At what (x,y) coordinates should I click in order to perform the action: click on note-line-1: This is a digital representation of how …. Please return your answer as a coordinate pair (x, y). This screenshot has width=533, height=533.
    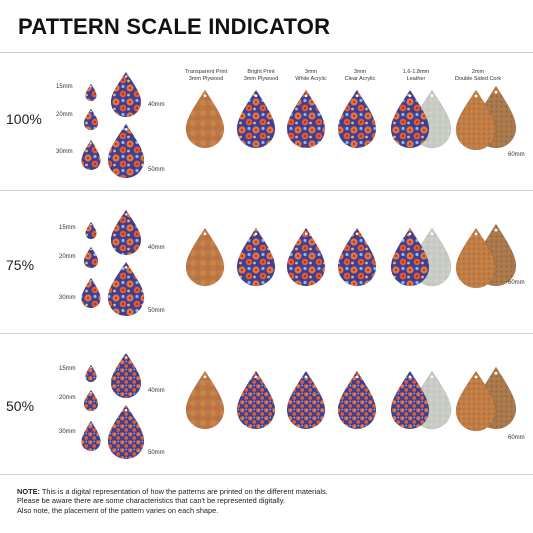
    Looking at the image, I should click on (184, 491).